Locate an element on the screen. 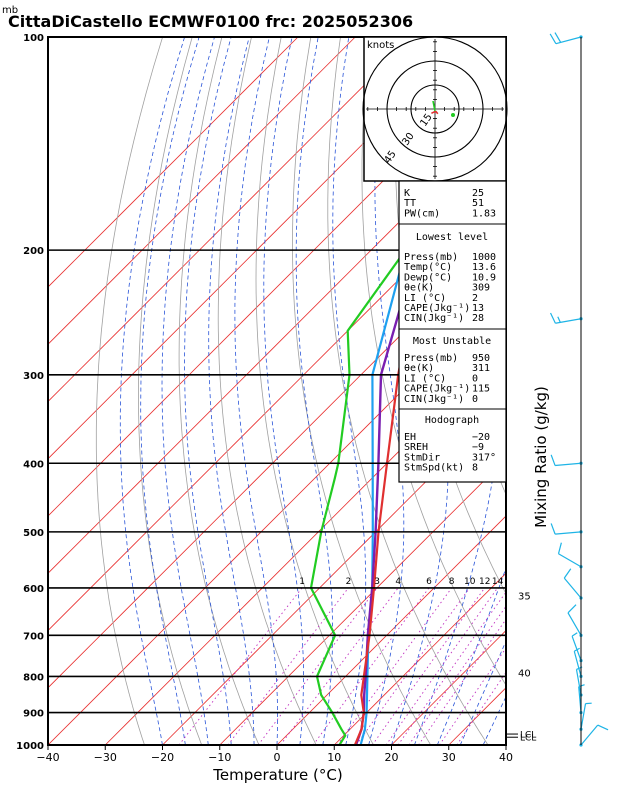 The width and height of the screenshot is (618, 800). pressure-tick-label: 600 is located at coordinates (33, 589).